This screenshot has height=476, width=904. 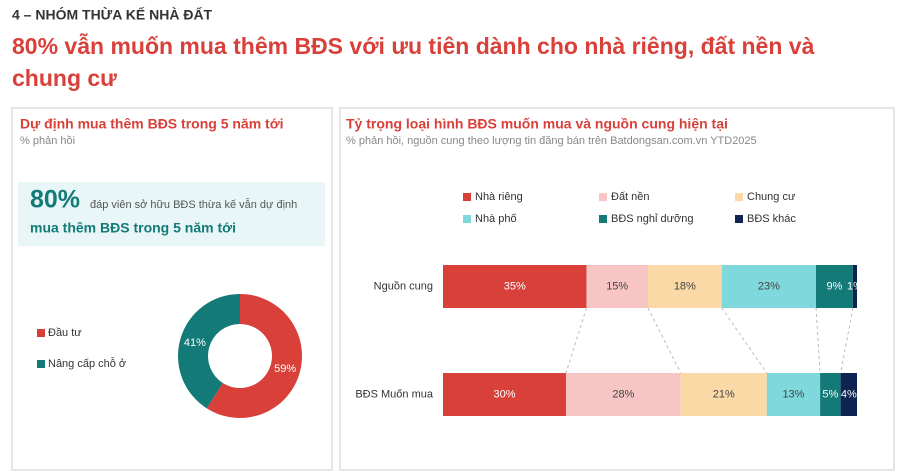 What do you see at coordinates (55, 200) in the screenshot?
I see `callout-highlight: 80%` at bounding box center [55, 200].